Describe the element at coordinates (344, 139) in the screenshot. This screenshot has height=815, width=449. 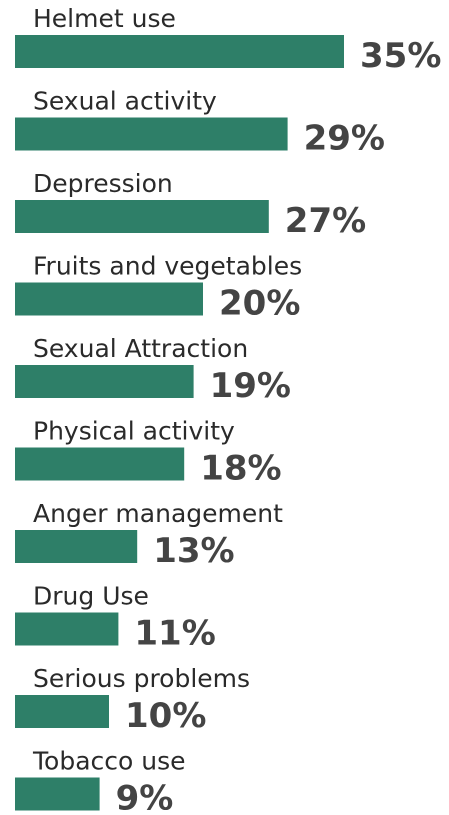
I see `value-label: 29%` at that location.